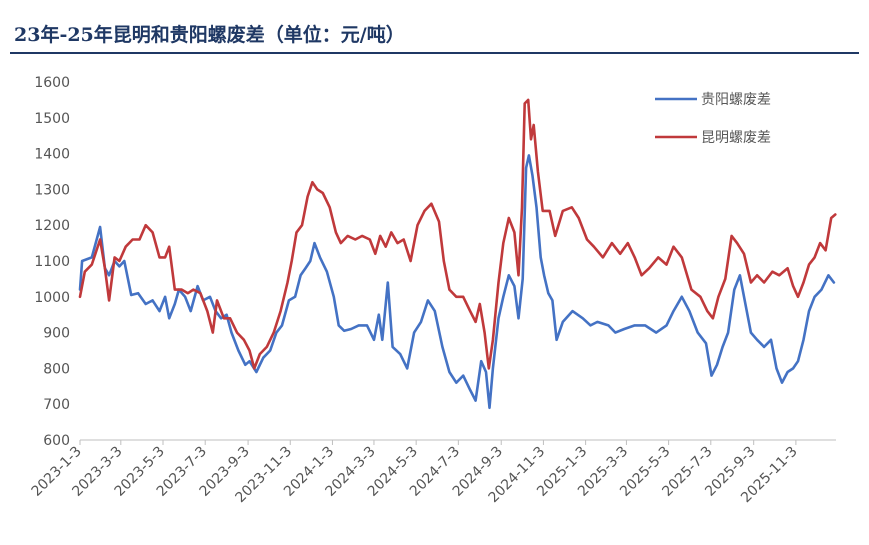  What do you see at coordinates (52, 83) in the screenshot?
I see `y-tick-label: 1600` at bounding box center [52, 83].